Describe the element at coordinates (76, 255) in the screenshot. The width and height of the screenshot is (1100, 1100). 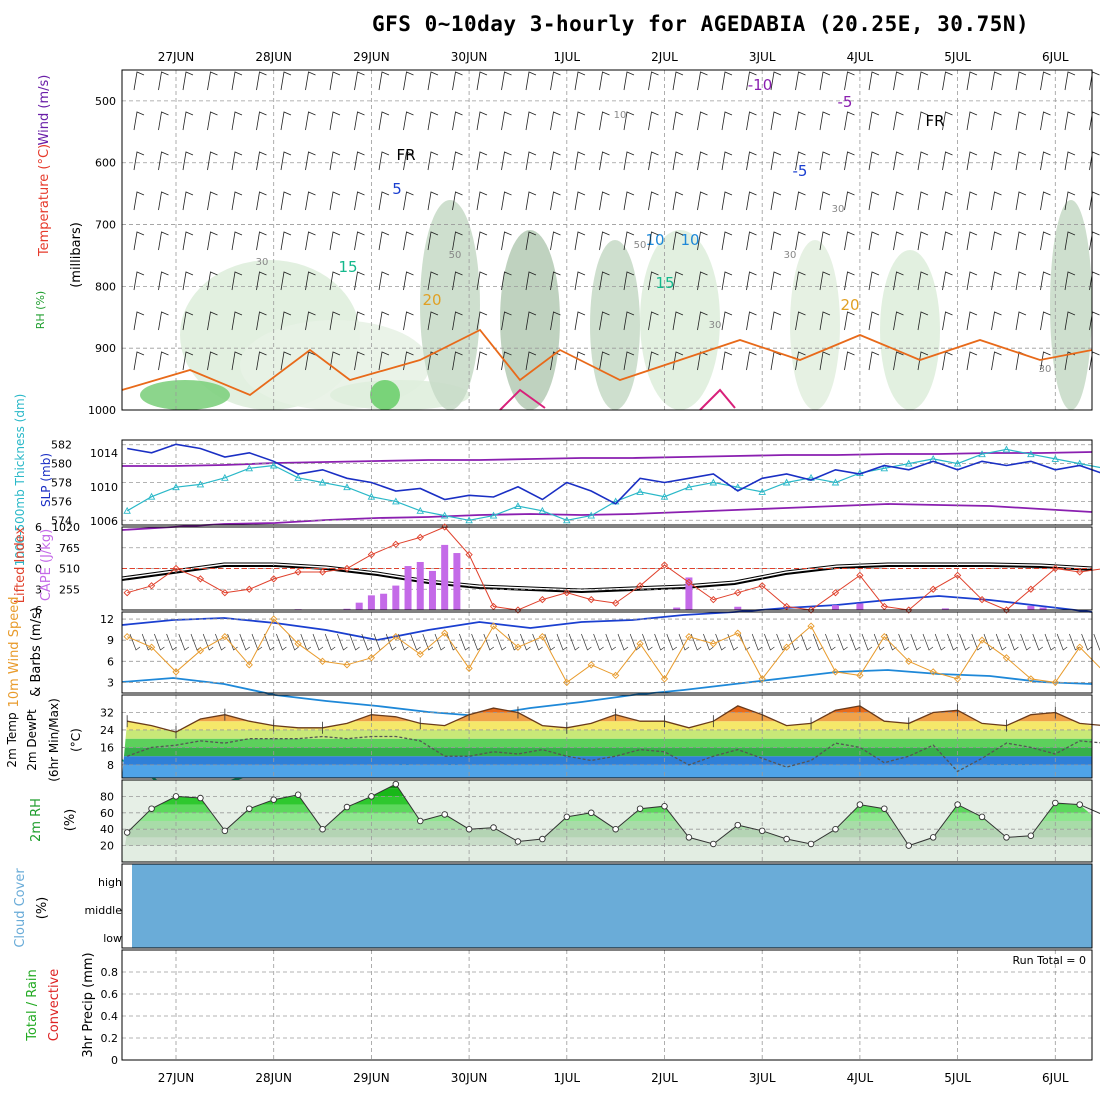
I see `millibars-axis-label-line: (millibars)` at that location.